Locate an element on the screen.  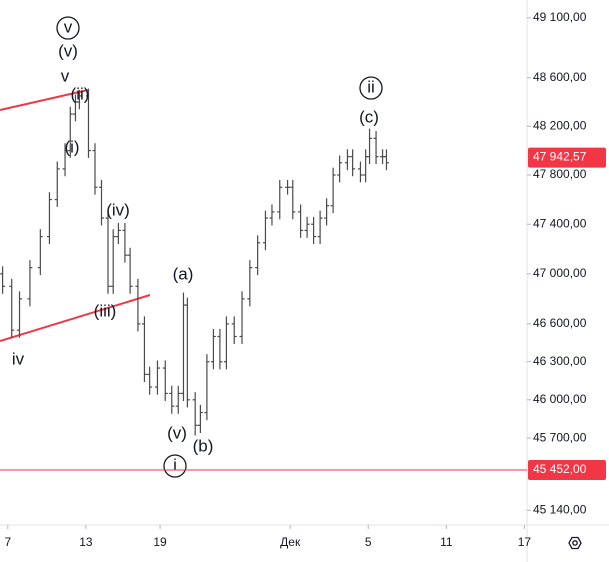
settings-button is located at coordinates (575, 543).